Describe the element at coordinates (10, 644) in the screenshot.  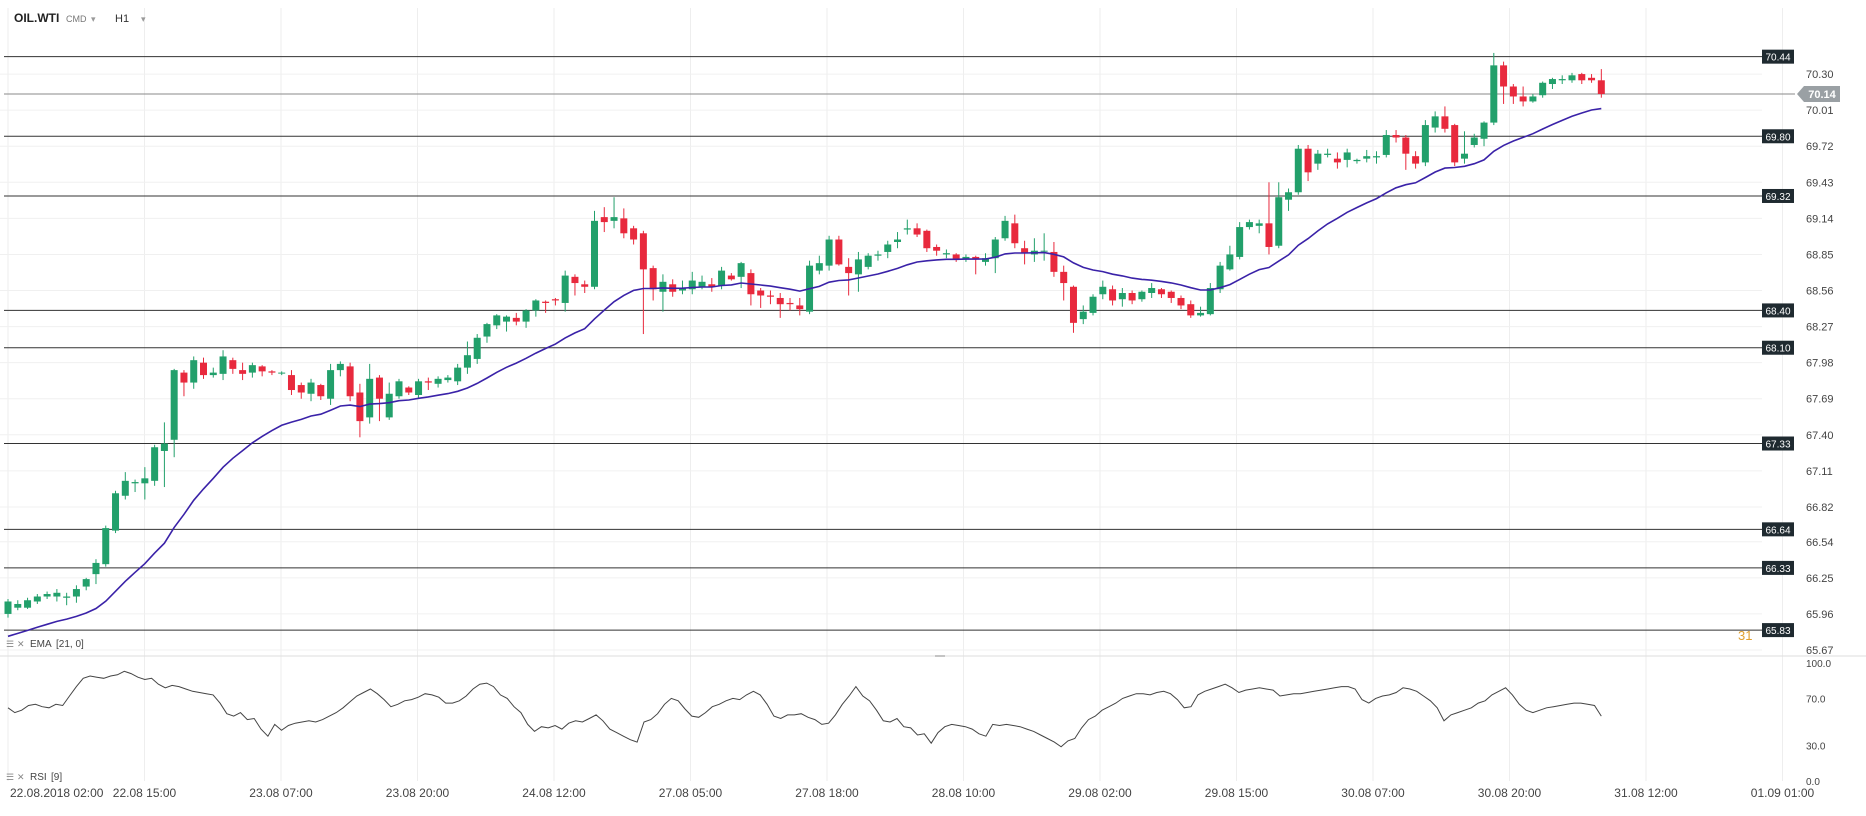
I see `legend-settings-icon: ☰` at that location.